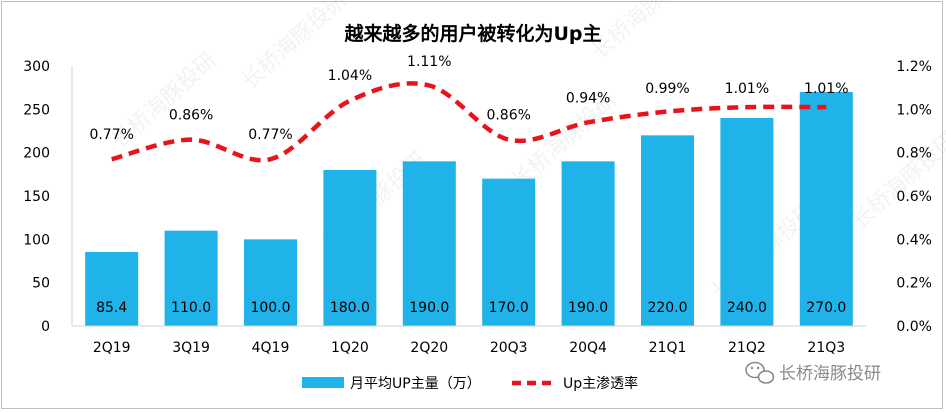 The height and width of the screenshot is (412, 946). Describe the element at coordinates (191, 348) in the screenshot. I see `x-tick-3Q19: 3Q19` at that location.